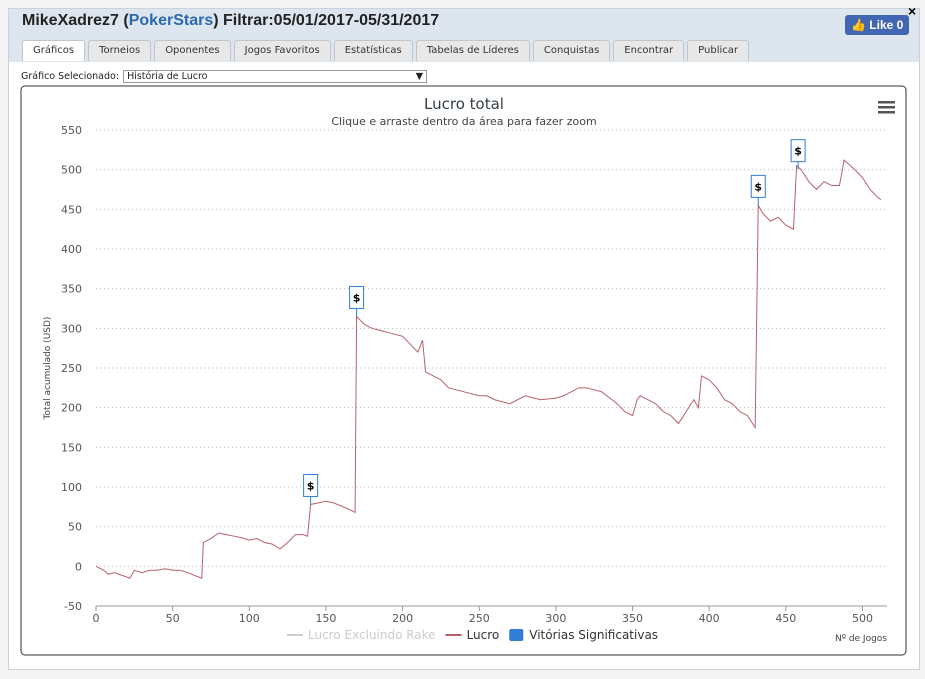  I want to click on x-tick-label: 100, so click(249, 618).